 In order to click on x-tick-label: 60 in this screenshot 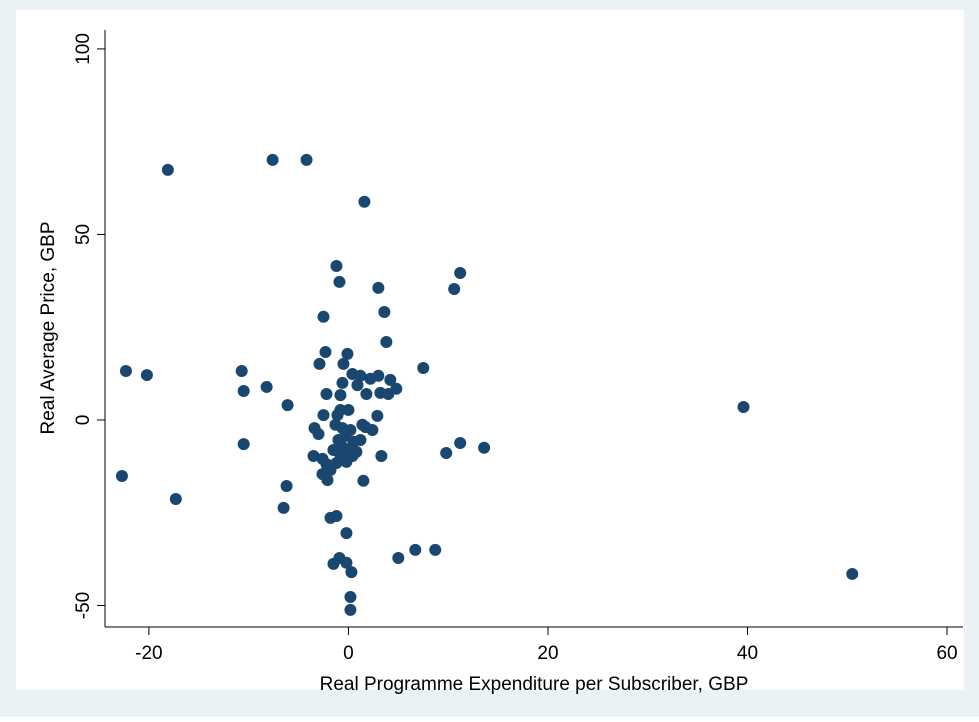, I will do `click(946, 653)`.